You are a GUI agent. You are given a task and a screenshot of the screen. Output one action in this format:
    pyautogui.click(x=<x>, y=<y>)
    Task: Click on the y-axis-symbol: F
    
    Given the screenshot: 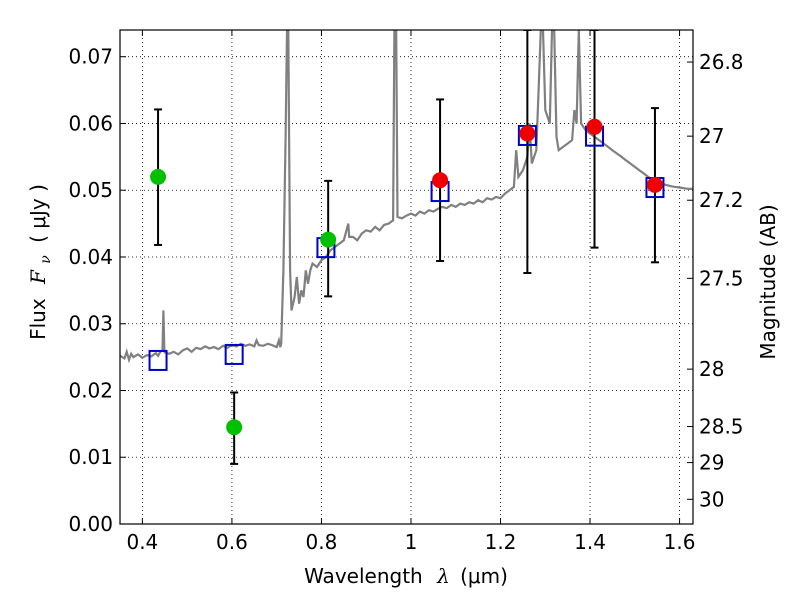 What is the action you would take?
    pyautogui.click(x=38, y=277)
    